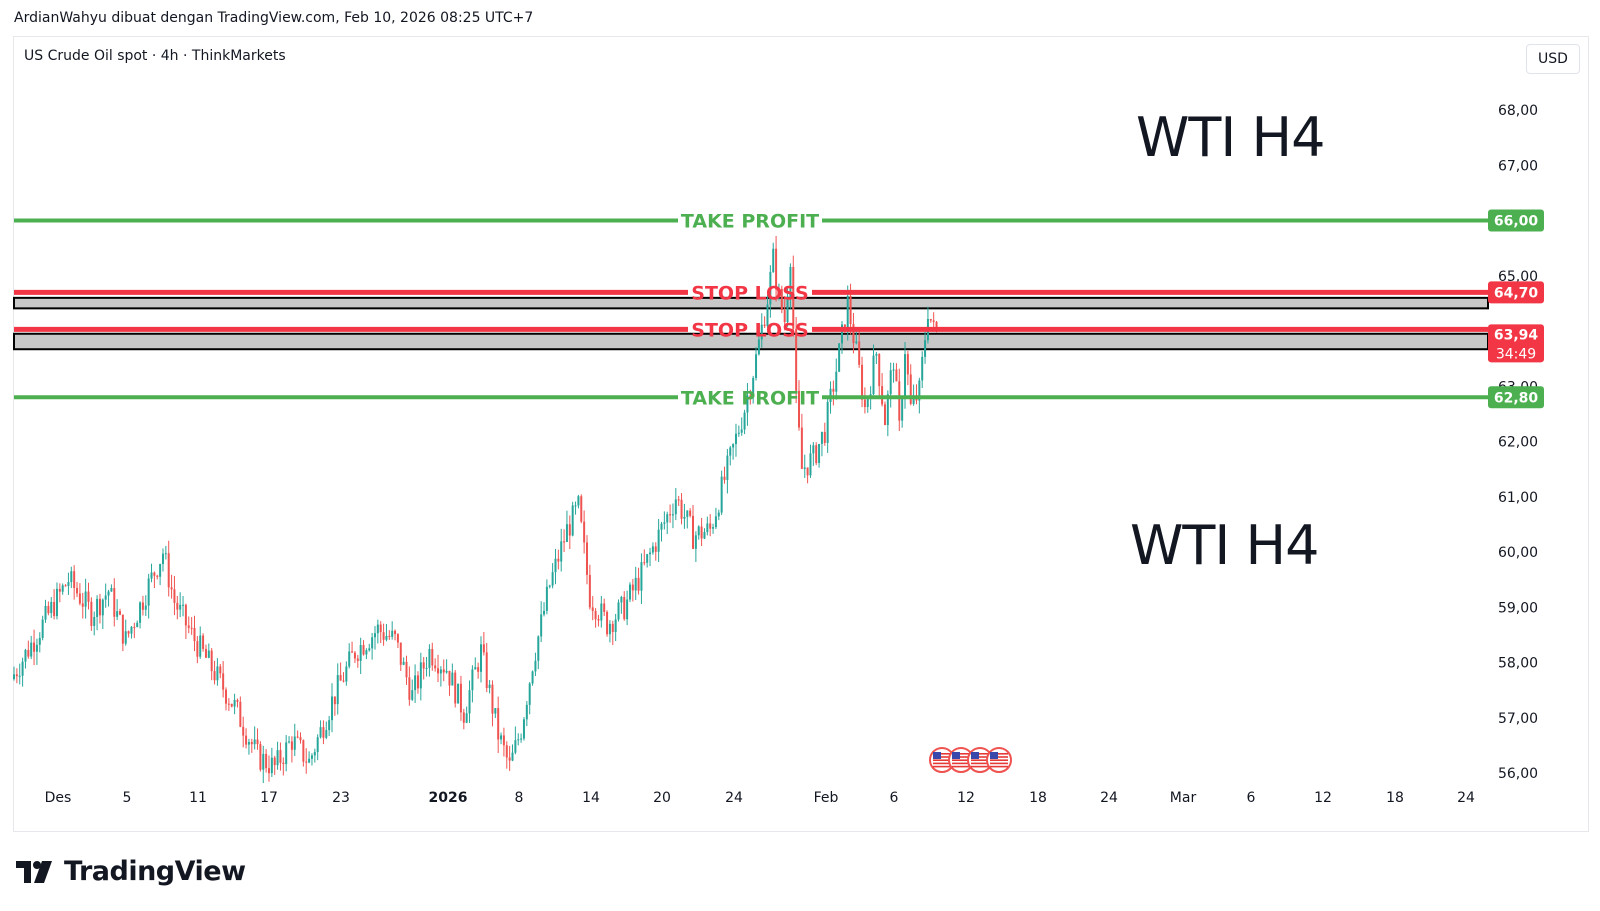 Image resolution: width=1600 pixels, height=911 pixels. Describe the element at coordinates (749, 293) in the screenshot. I see `stop-loss-label: STOP LOSS` at that location.